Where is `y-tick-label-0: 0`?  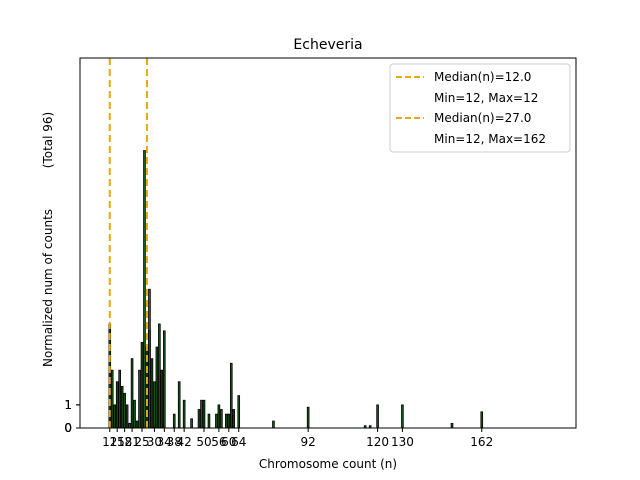 y-tick-label-0: 0 is located at coordinates (68, 428).